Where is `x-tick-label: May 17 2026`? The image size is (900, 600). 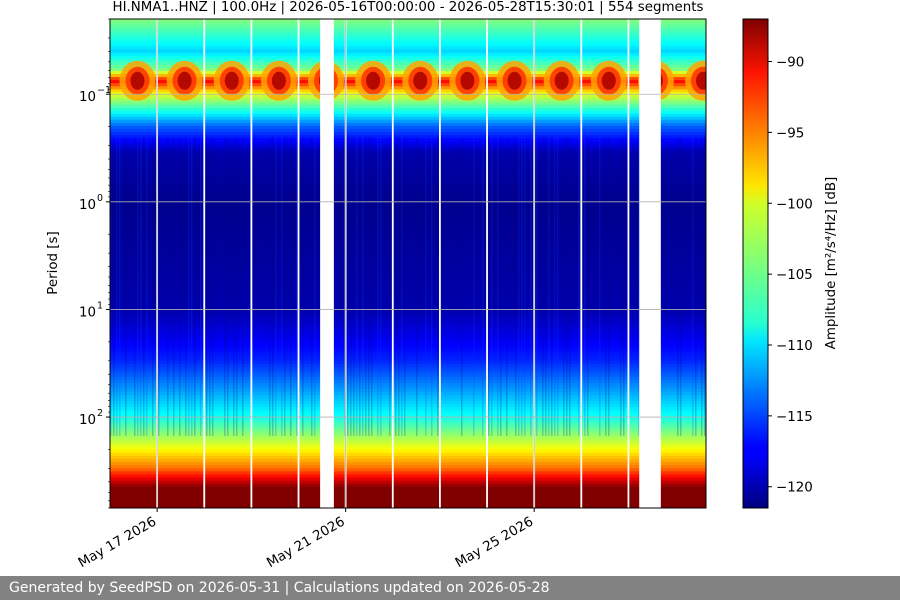
x-tick-label: May 17 2026 is located at coordinates (117, 542).